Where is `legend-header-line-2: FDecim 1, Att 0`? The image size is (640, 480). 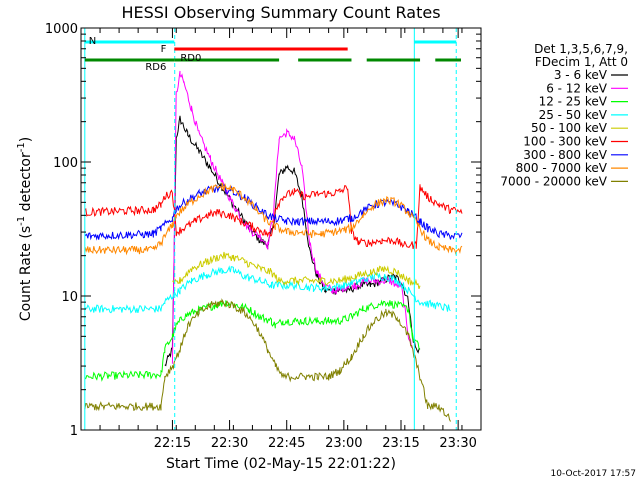
legend-header-line-2: FDecim 1, Att 0 is located at coordinates (581, 62).